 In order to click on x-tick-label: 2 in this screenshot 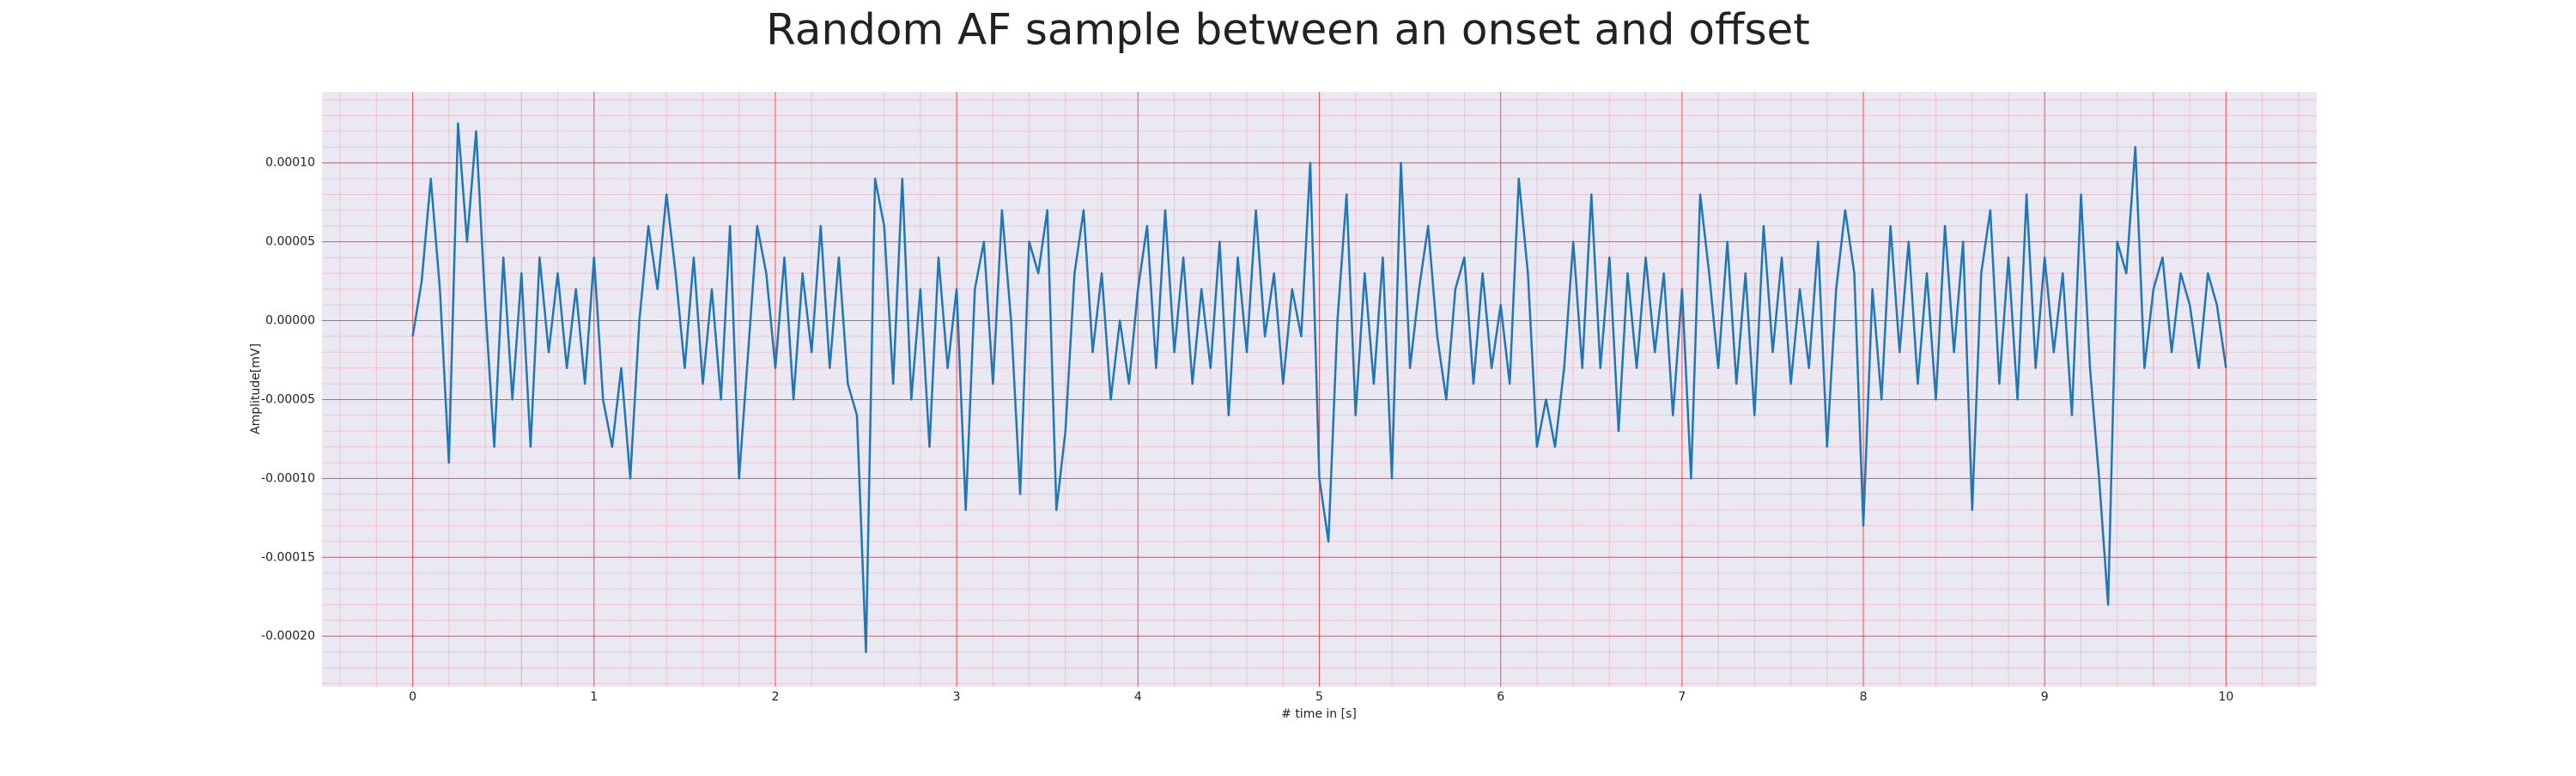, I will do `click(775, 697)`.